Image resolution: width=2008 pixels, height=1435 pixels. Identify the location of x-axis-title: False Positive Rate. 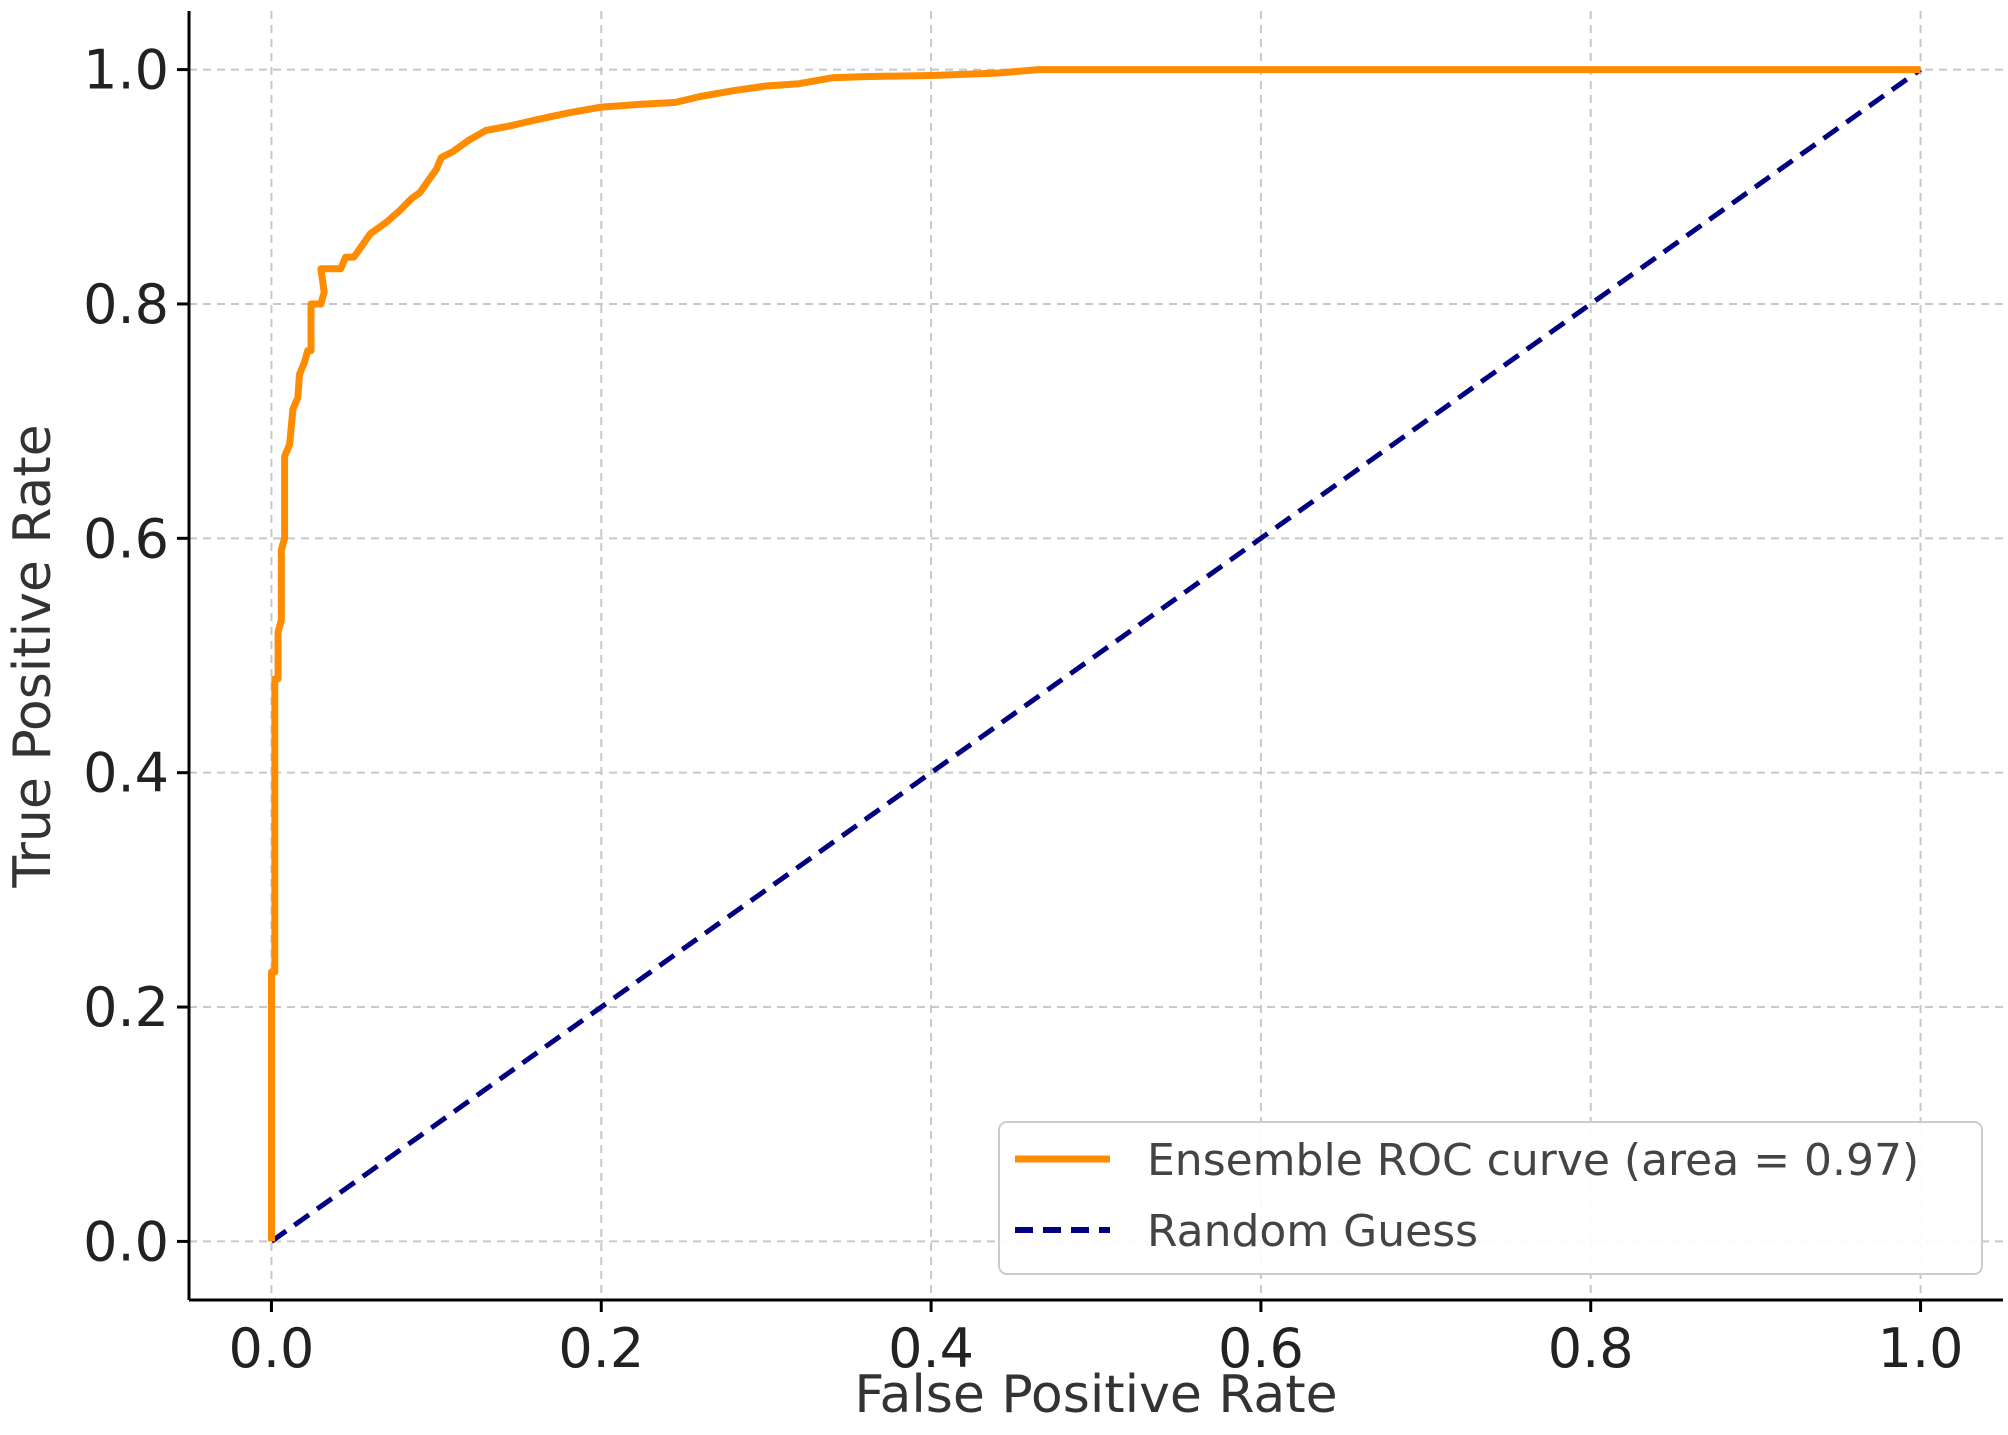
(1095, 1395).